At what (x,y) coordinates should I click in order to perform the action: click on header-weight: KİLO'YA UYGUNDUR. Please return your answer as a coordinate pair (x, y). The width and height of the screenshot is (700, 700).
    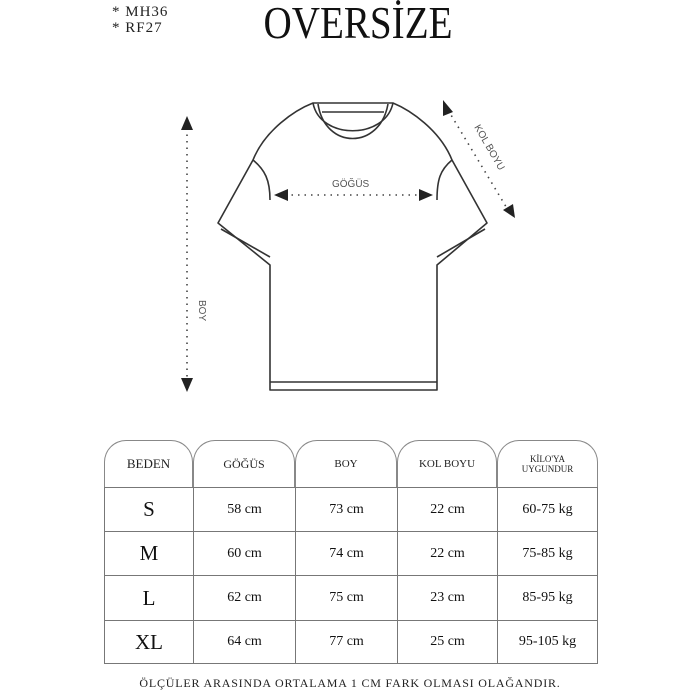
    Looking at the image, I should click on (547, 463).